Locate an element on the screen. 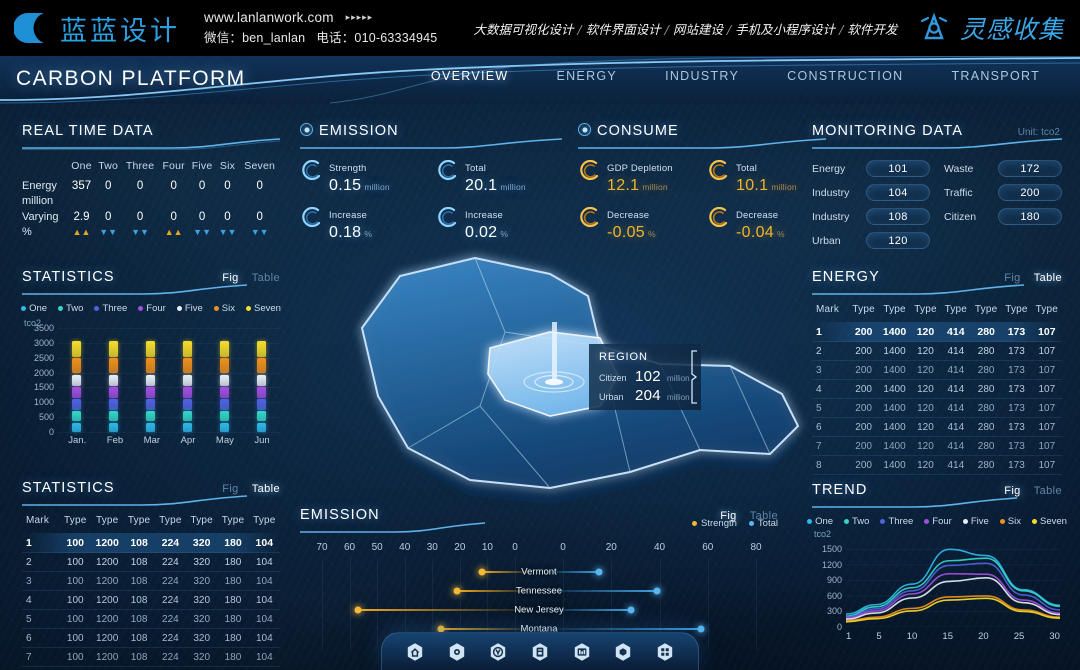 The width and height of the screenshot is (1080, 670). kpi-arc-icon is located at coordinates (311, 217).